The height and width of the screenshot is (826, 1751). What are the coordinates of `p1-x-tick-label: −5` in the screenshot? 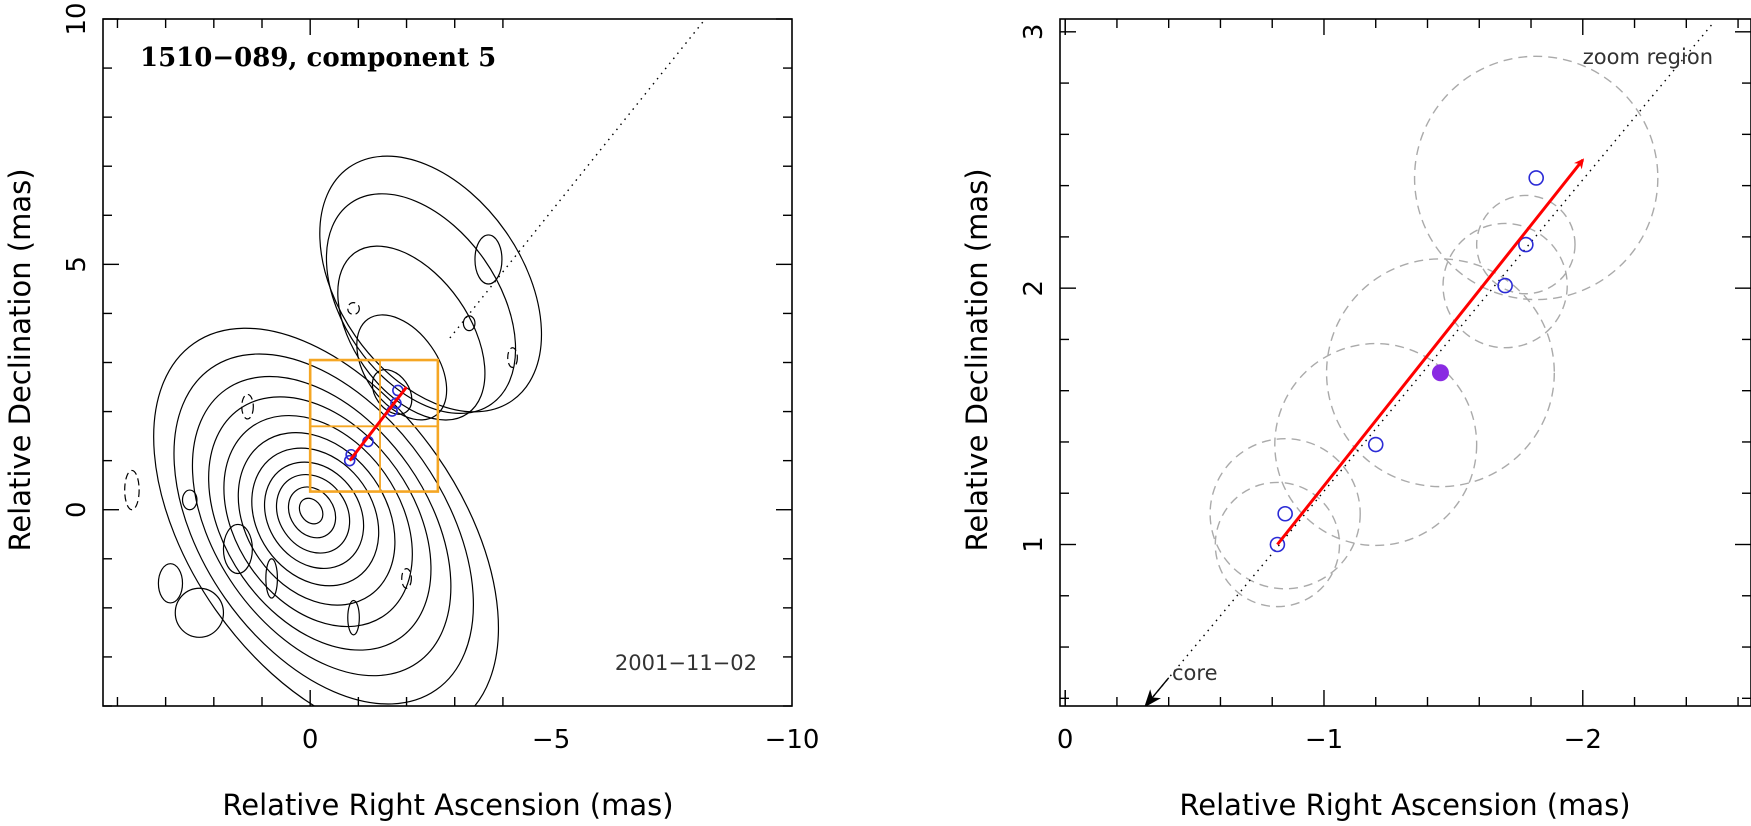 It's located at (551, 740).